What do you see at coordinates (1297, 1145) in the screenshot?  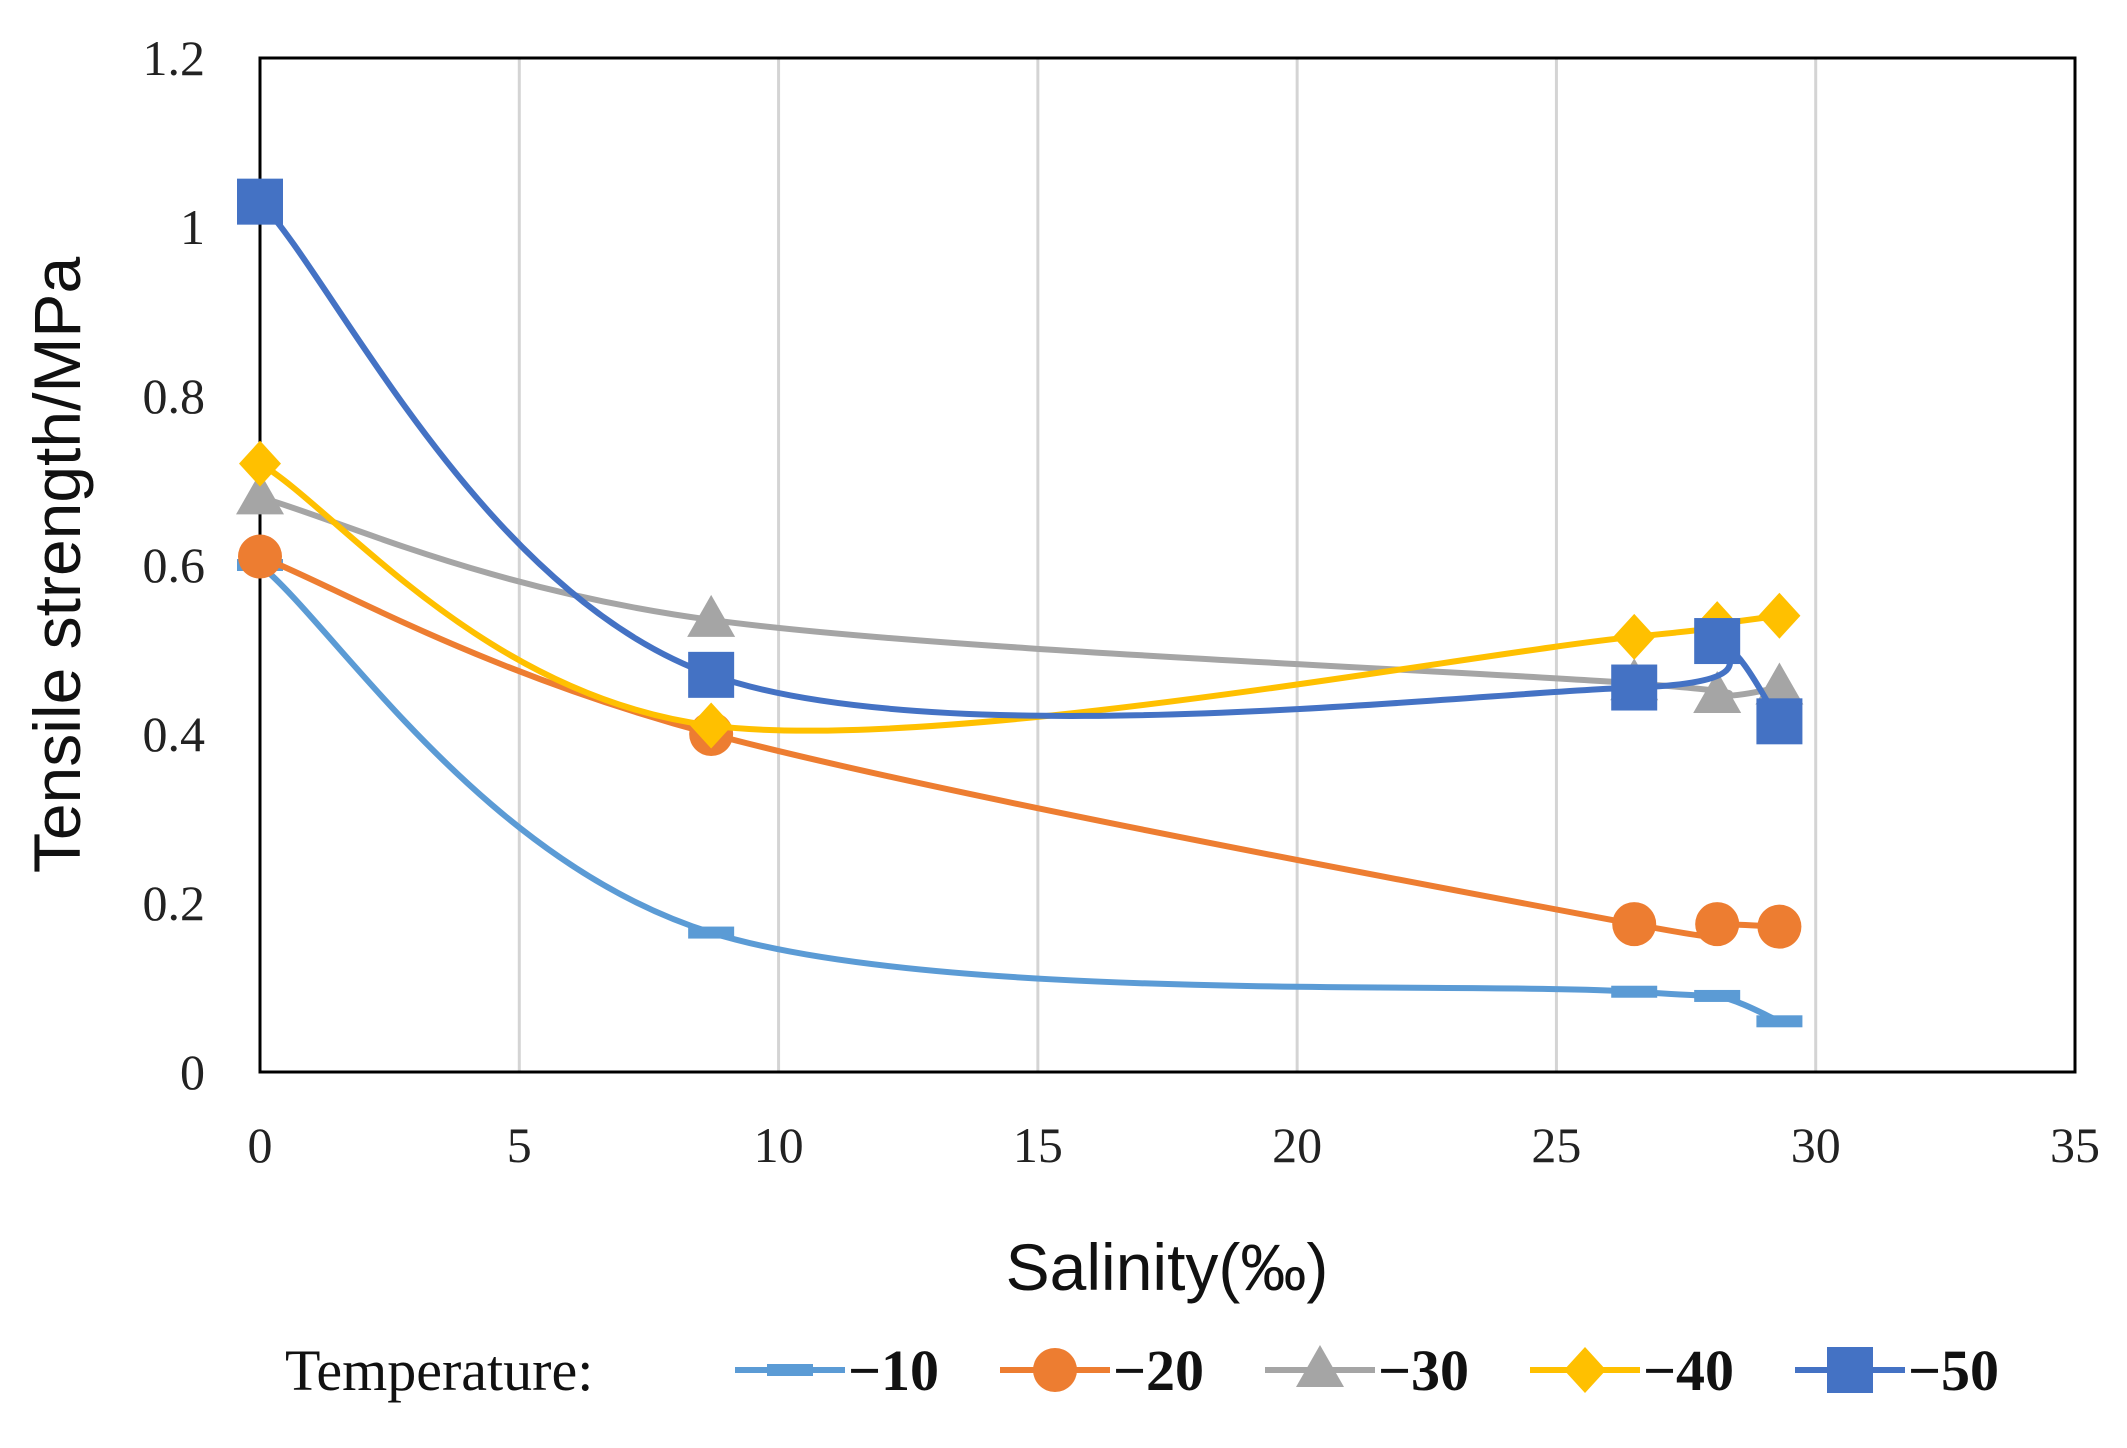 I see `x-tick-label: 20` at bounding box center [1297, 1145].